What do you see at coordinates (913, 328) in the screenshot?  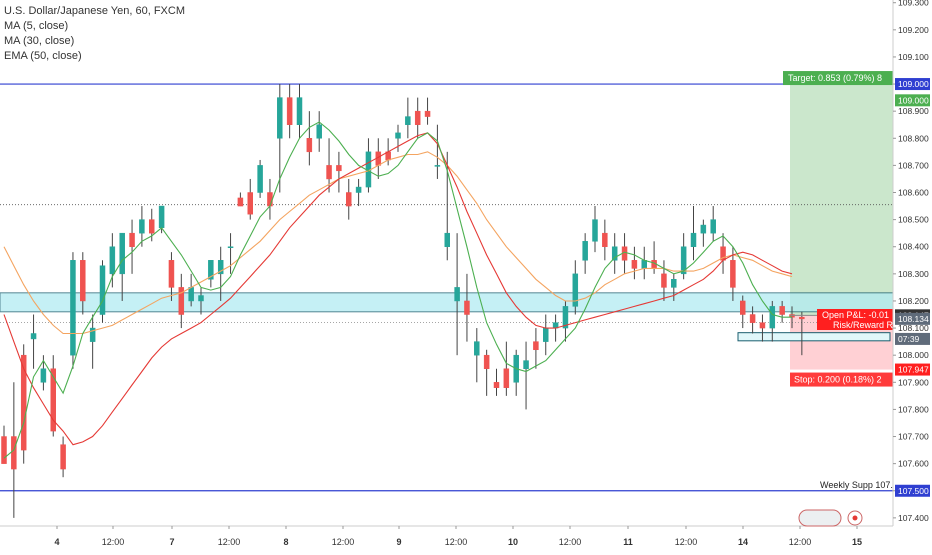 I see `price-tick-label: 108.100` at bounding box center [913, 328].